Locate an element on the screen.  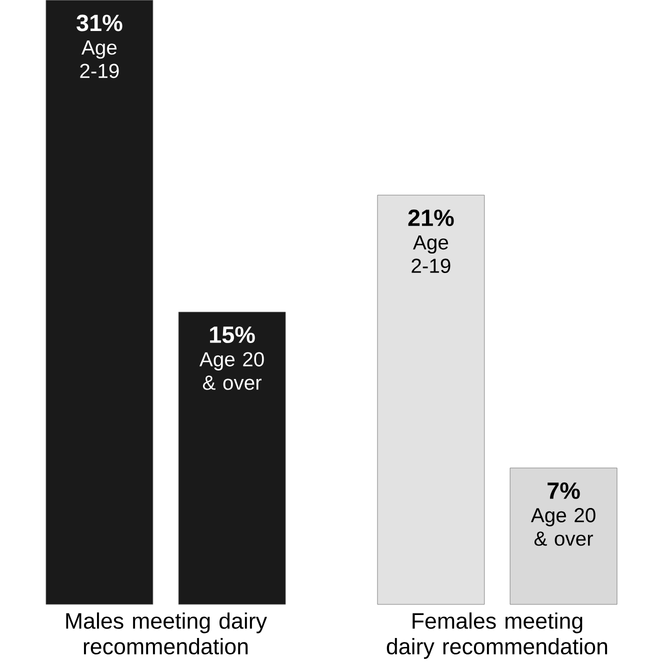
data-label: 31% is located at coordinates (99, 23).